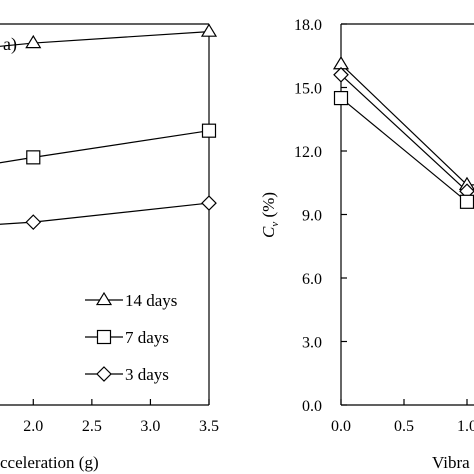 This screenshot has width=474, height=474. Describe the element at coordinates (402, 417) in the screenshot. I see `right-x-ticks: 0.0 0.5 1.0` at that location.